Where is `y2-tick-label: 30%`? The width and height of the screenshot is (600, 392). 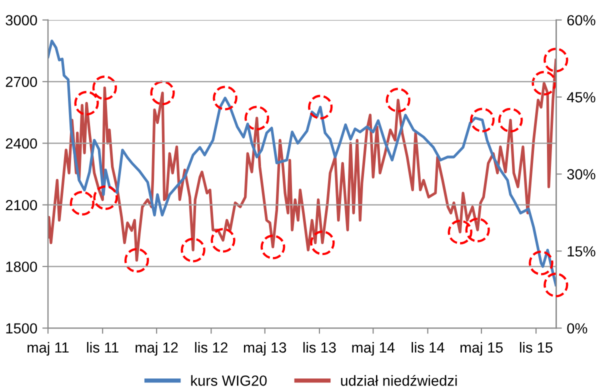
y2-tick-label: 30% is located at coordinates (581, 174).